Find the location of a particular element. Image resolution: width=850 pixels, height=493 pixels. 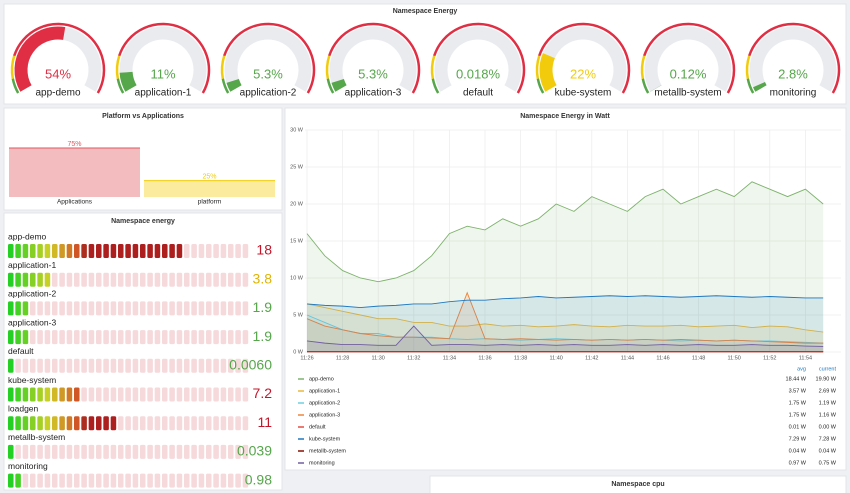

panel-title: Namespace cpu is located at coordinates (637, 484).